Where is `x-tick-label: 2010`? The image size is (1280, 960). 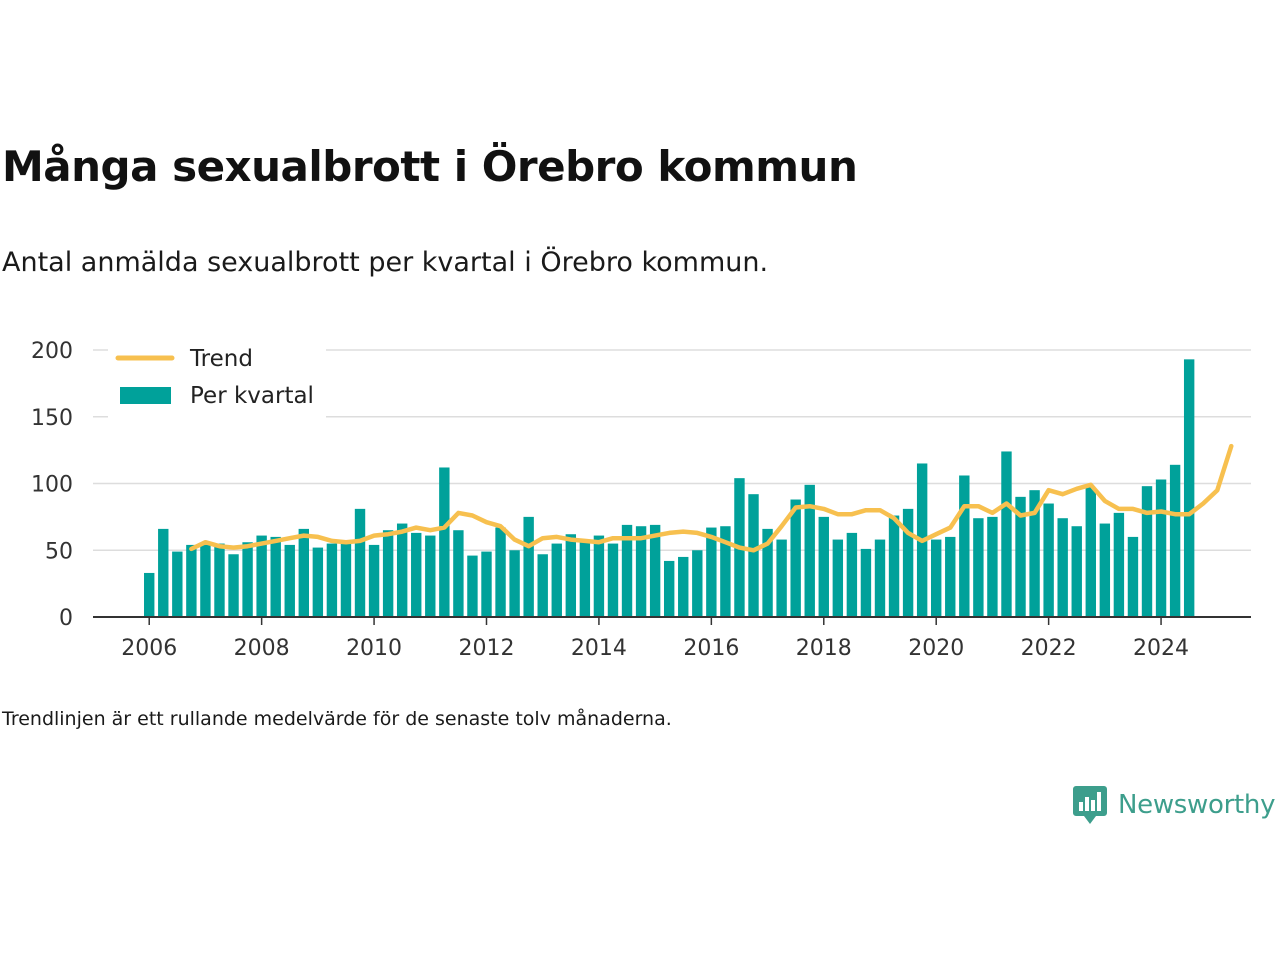 x-tick-label: 2010 is located at coordinates (374, 648).